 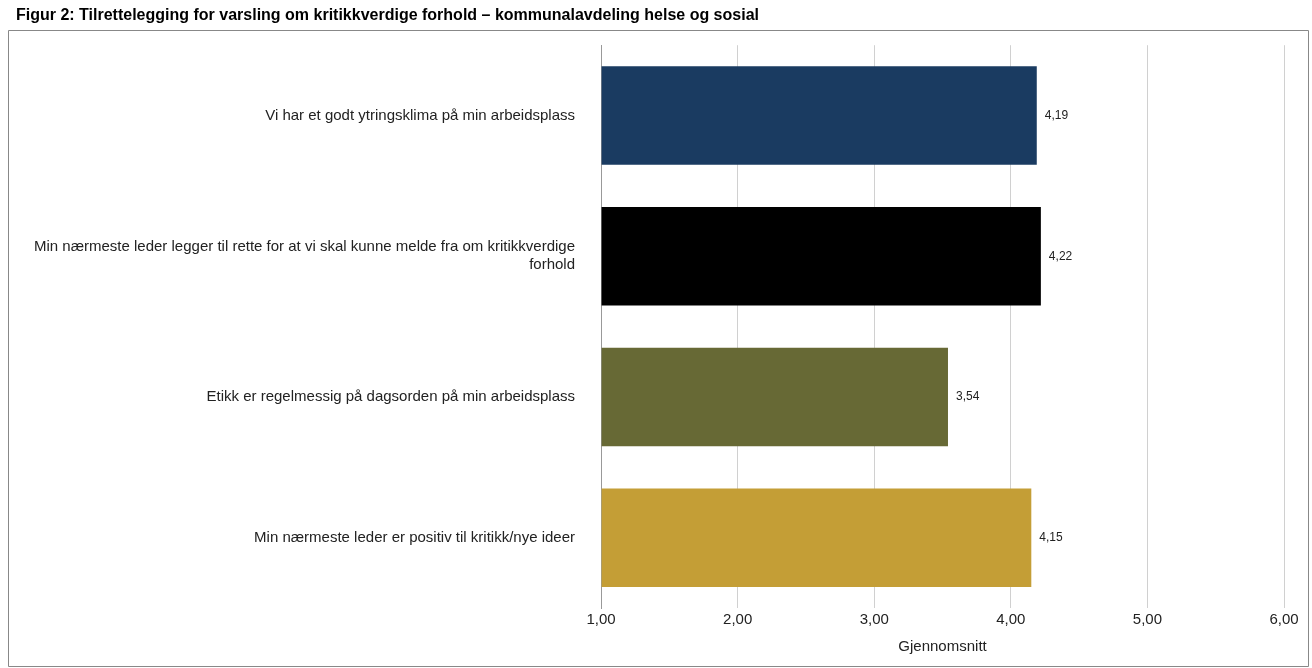 What do you see at coordinates (967, 396) in the screenshot?
I see `data-label: 3,54` at bounding box center [967, 396].